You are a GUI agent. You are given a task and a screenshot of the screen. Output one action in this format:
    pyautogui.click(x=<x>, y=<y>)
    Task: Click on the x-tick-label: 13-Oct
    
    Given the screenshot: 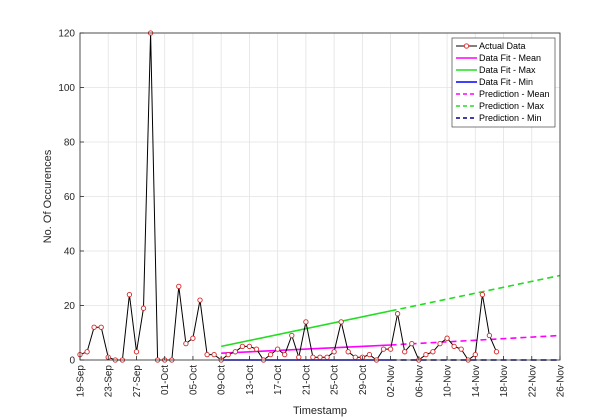 What is the action you would take?
    pyautogui.click(x=250, y=380)
    